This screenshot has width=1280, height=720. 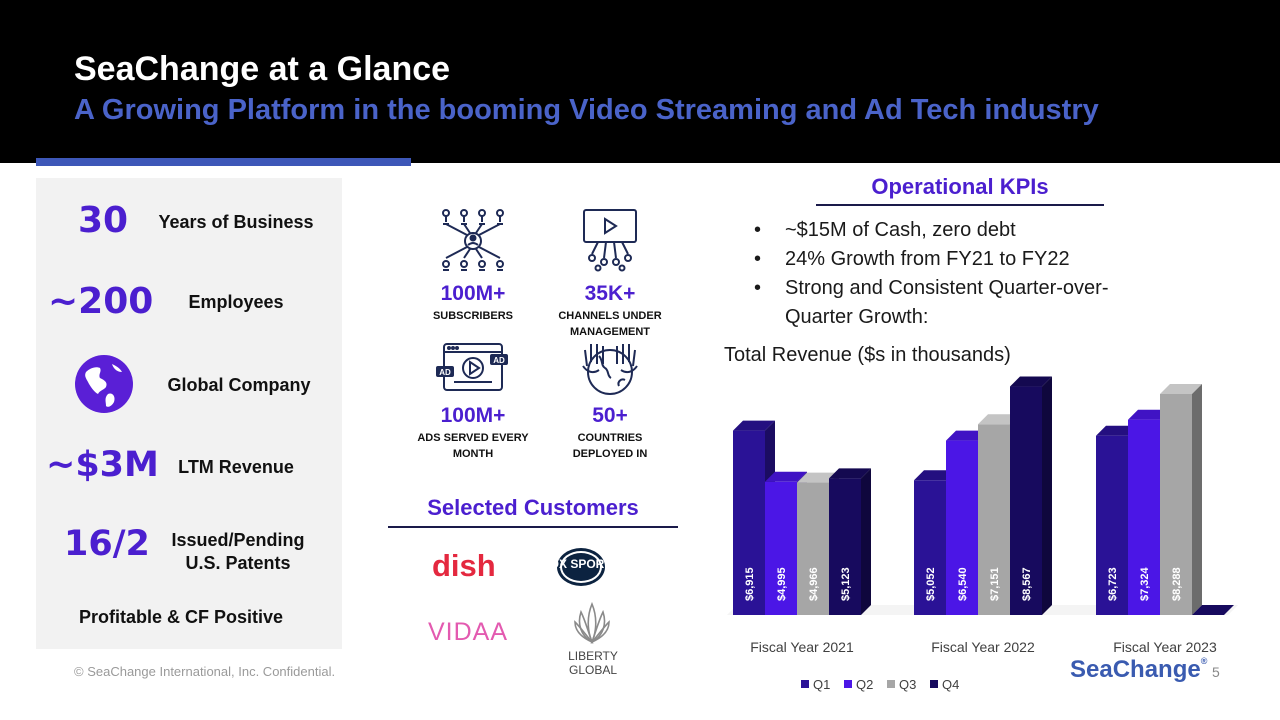 I want to click on kpi-subscribers-value: 100M+, so click(x=473, y=293).